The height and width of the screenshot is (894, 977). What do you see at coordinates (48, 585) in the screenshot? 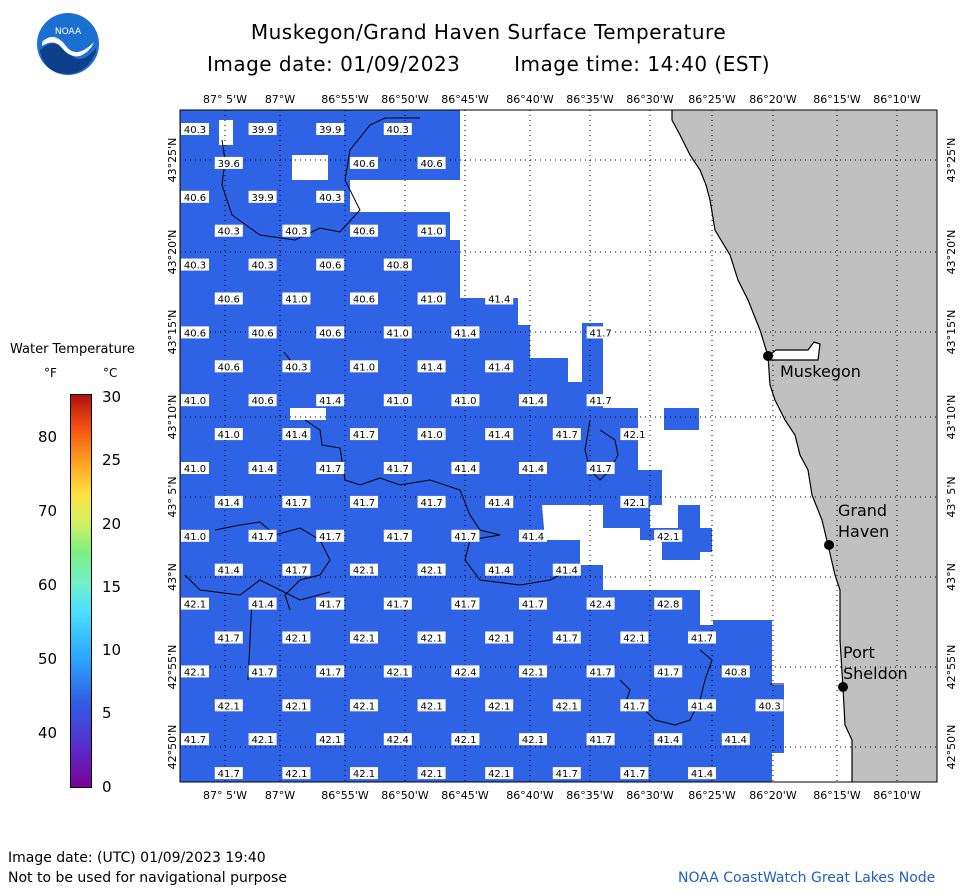
I see `legend-f-tick: 60` at bounding box center [48, 585].